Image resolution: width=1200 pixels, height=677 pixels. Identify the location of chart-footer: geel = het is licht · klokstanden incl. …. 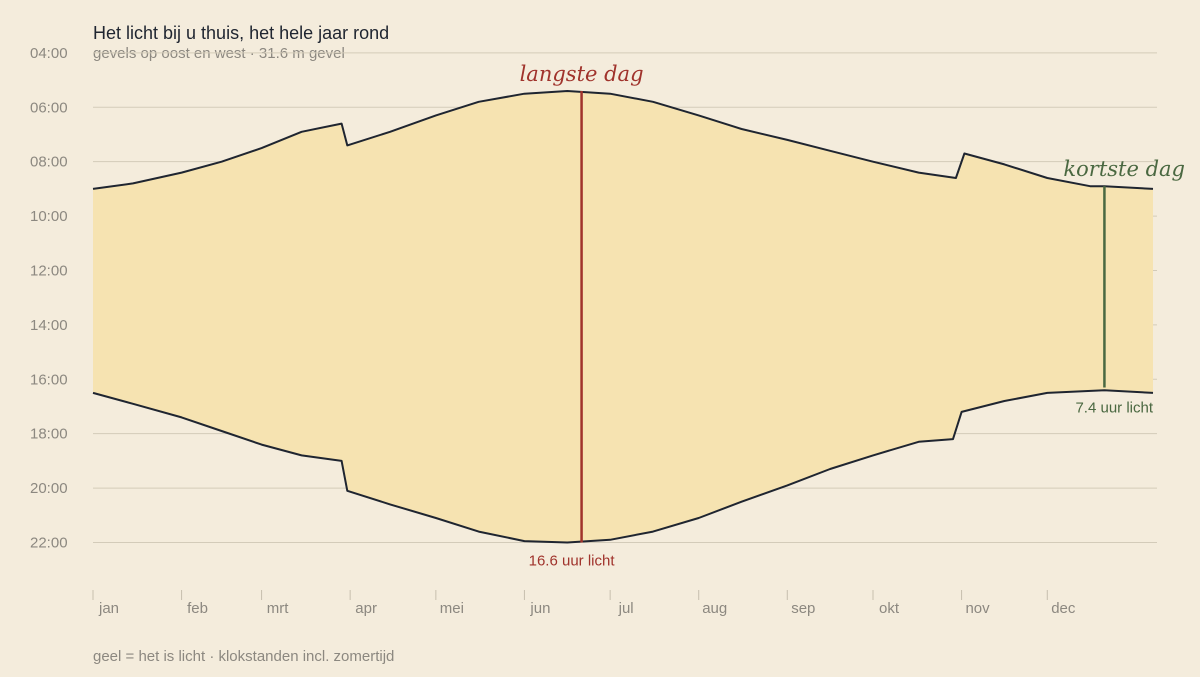
(243, 656).